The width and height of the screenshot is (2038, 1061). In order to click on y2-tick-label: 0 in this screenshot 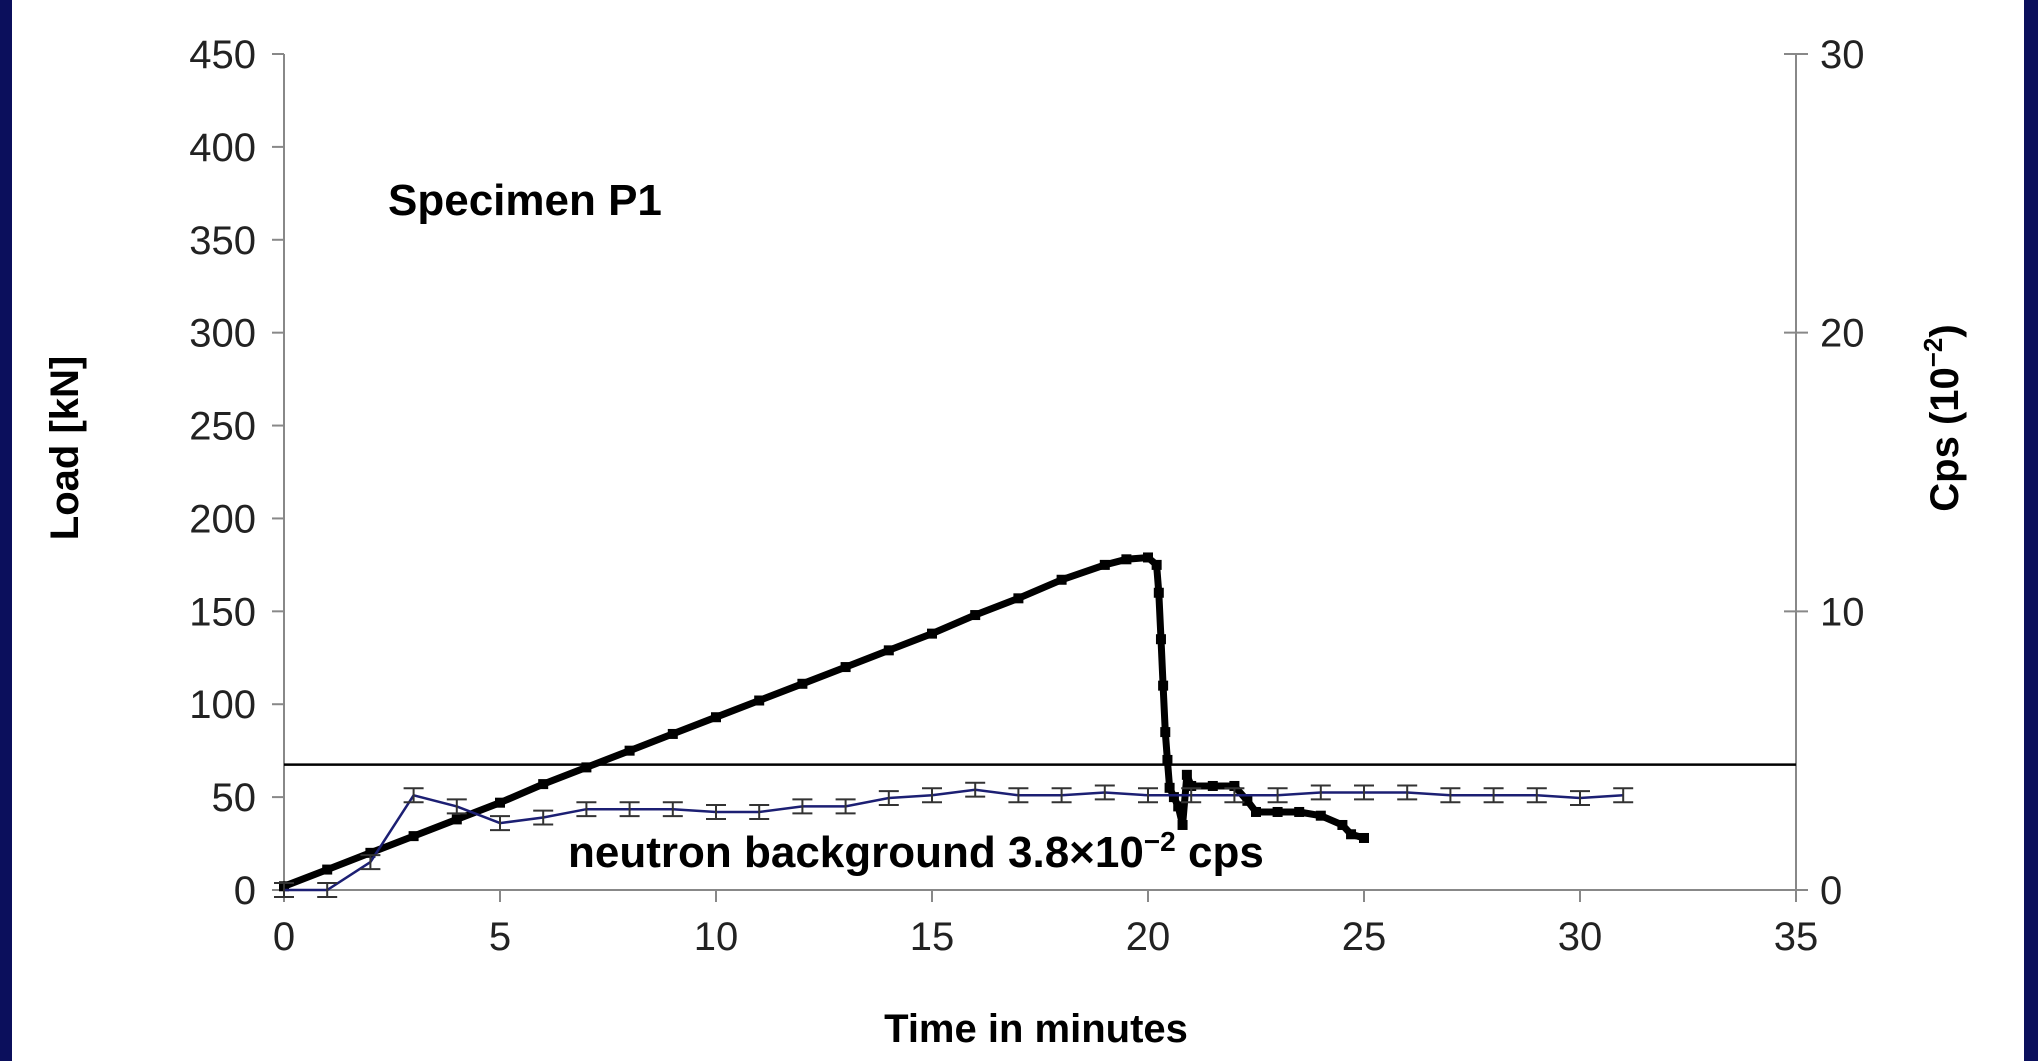, I will do `click(1831, 891)`.